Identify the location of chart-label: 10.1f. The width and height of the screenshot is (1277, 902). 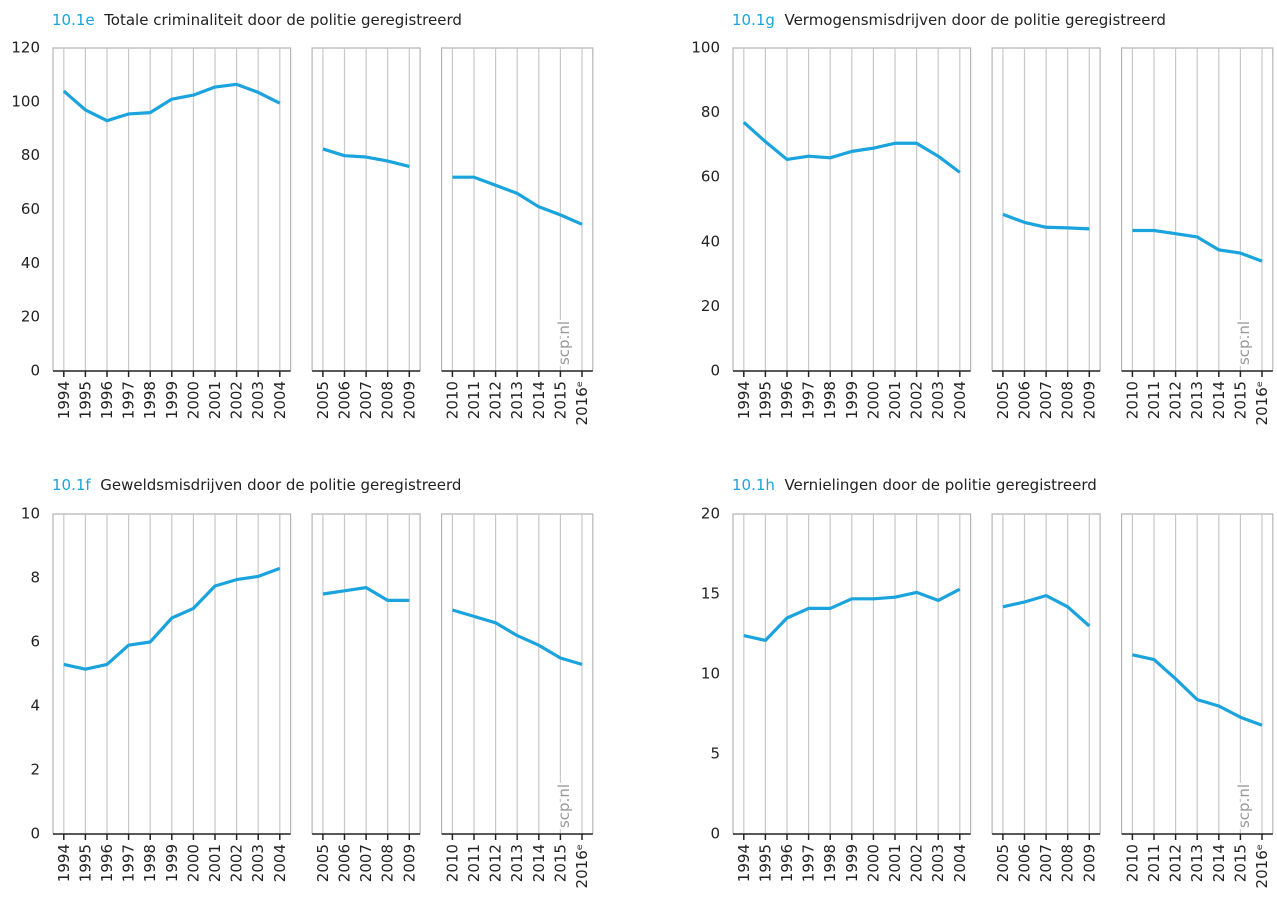
(71, 485).